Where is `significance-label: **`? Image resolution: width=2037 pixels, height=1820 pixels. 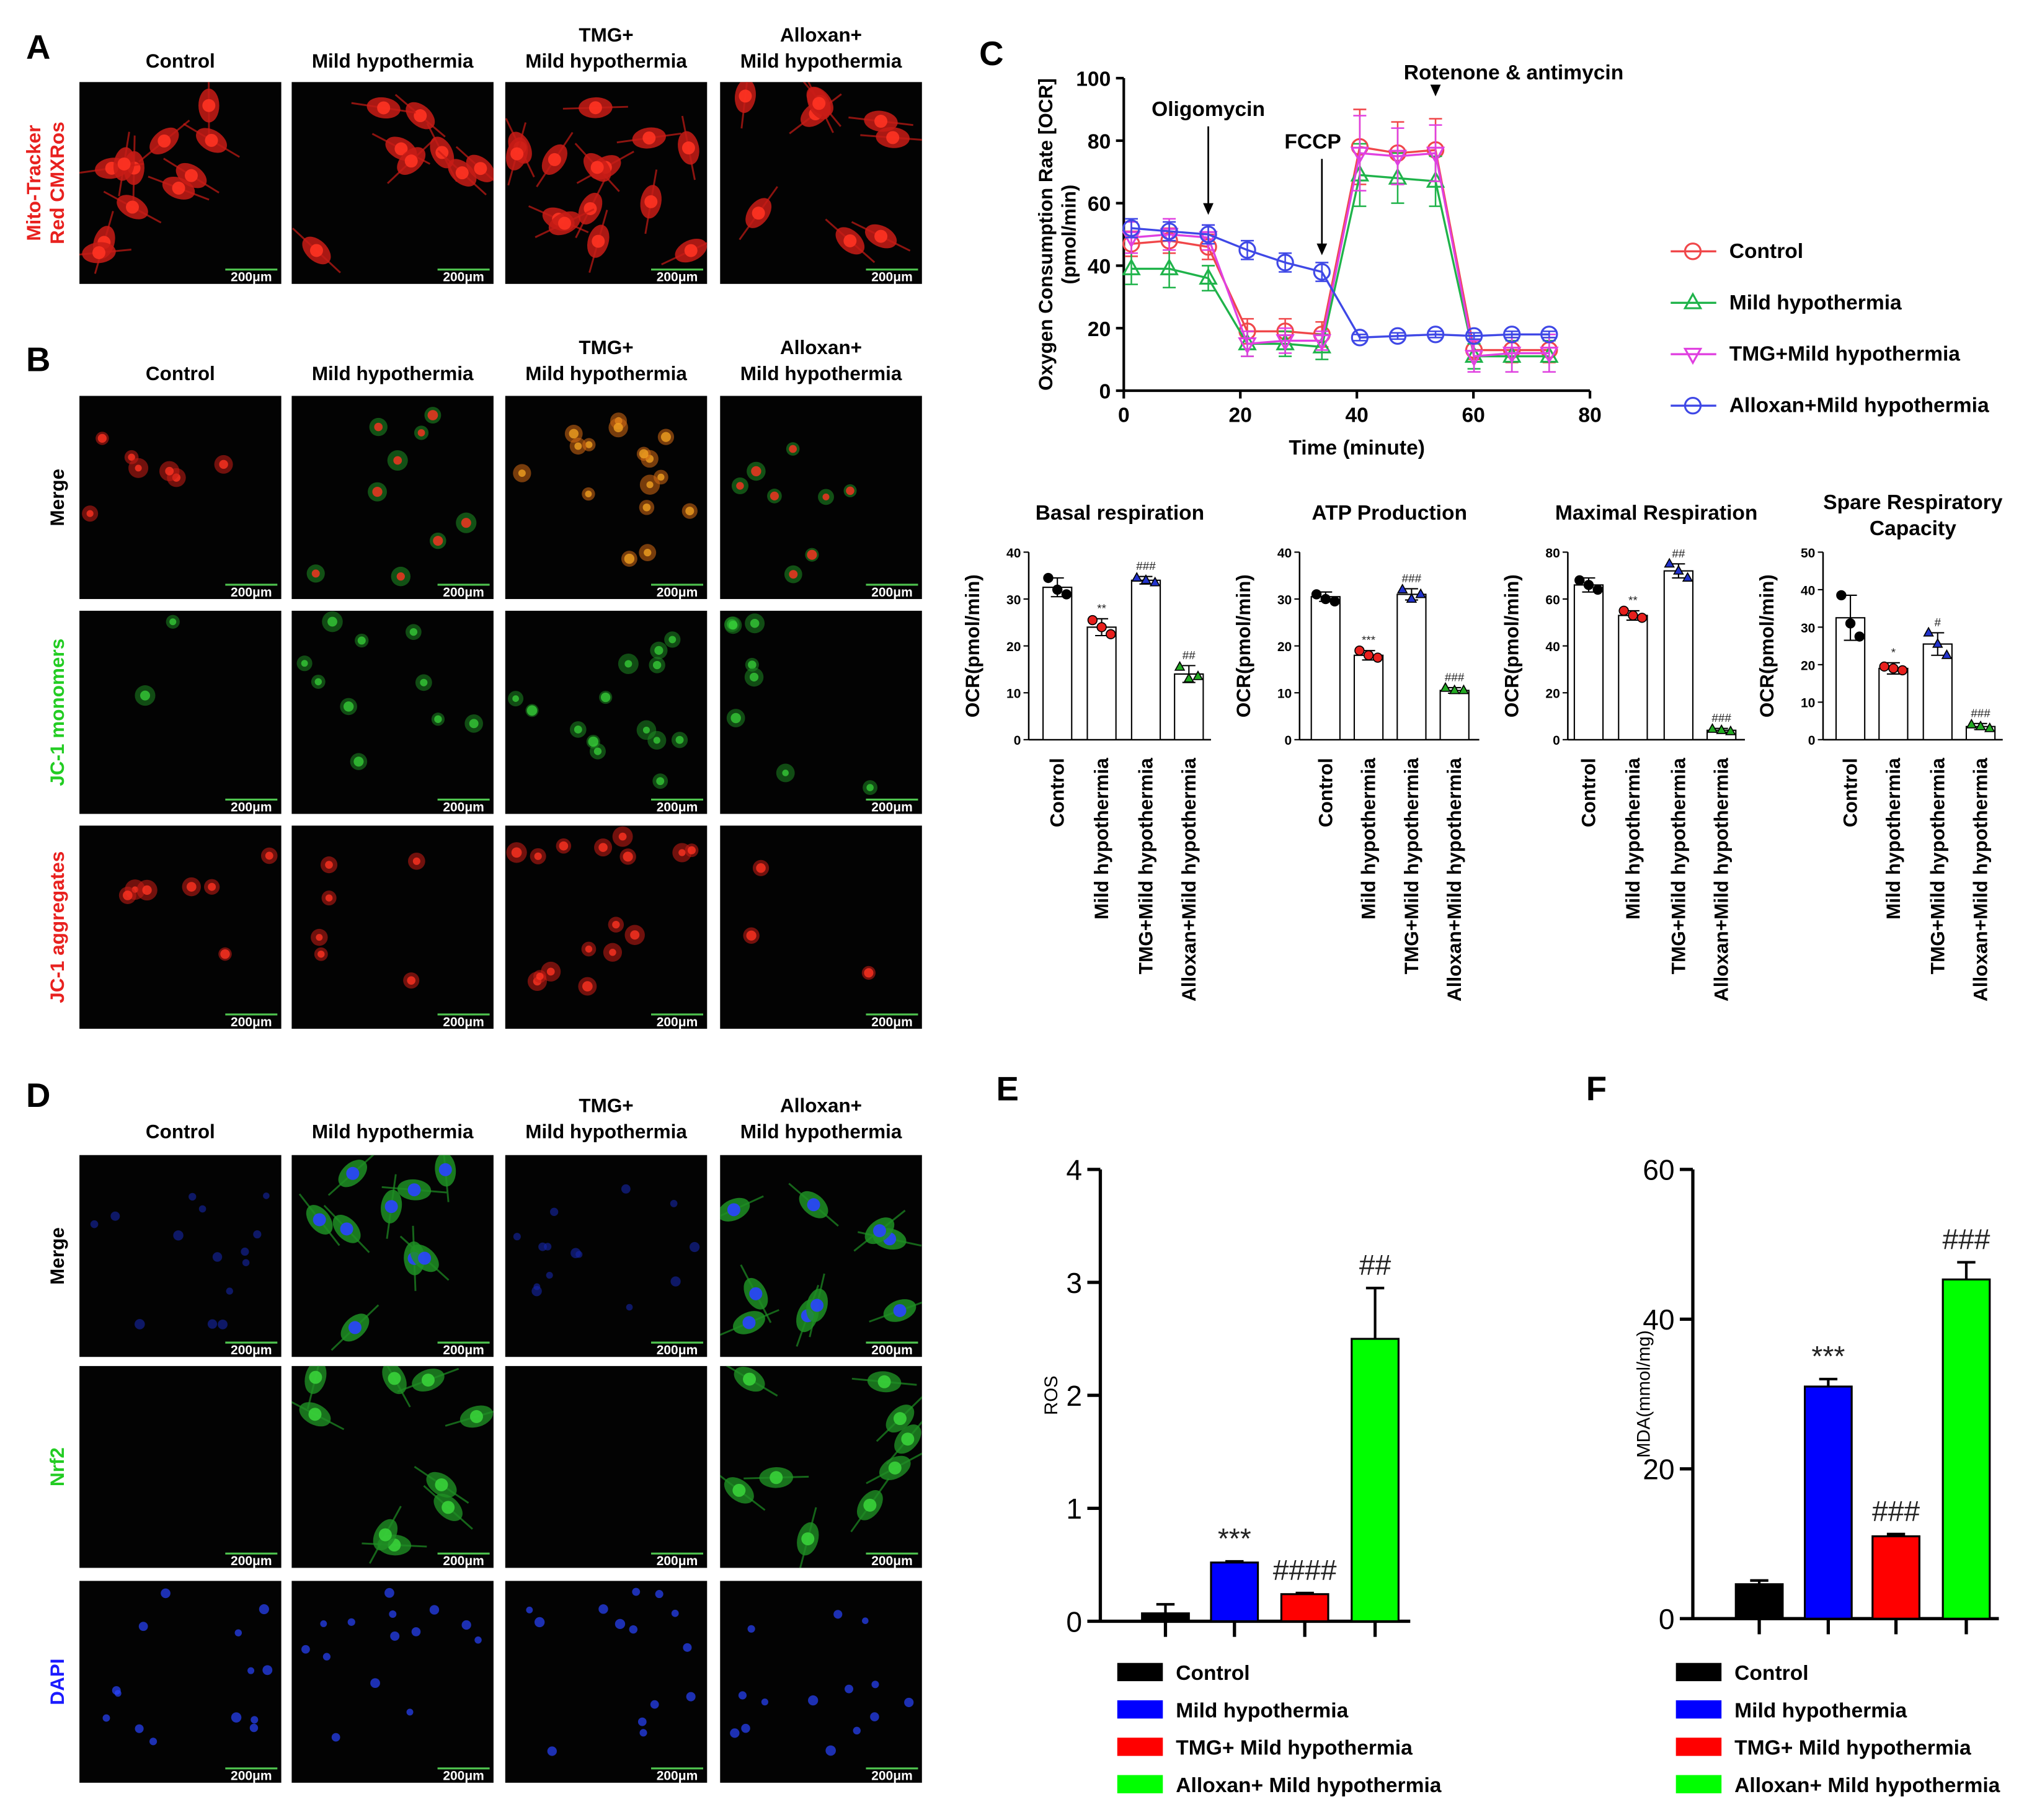
significance-label: ** is located at coordinates (1633, 600).